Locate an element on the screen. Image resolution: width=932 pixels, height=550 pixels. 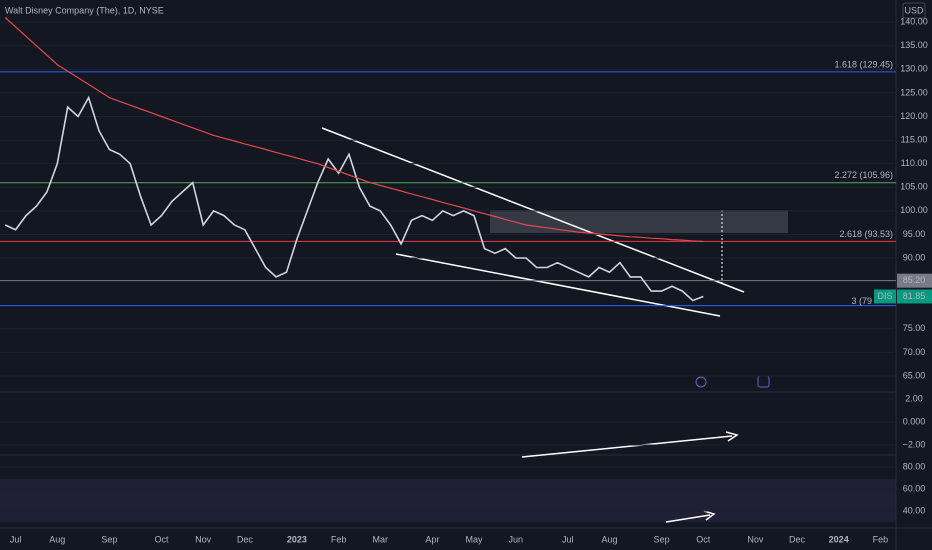
range-box is located at coordinates (639, 221).